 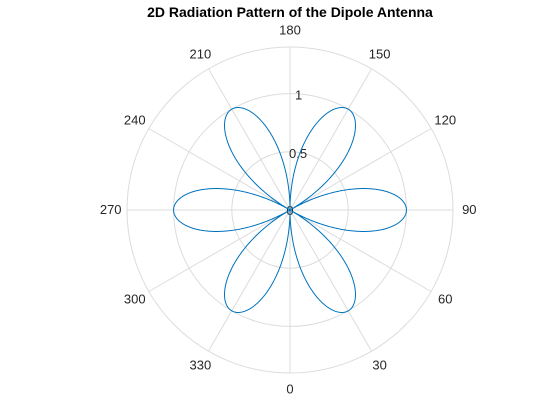 What do you see at coordinates (445, 299) in the screenshot?
I see `theta-tick-label: 60` at bounding box center [445, 299].